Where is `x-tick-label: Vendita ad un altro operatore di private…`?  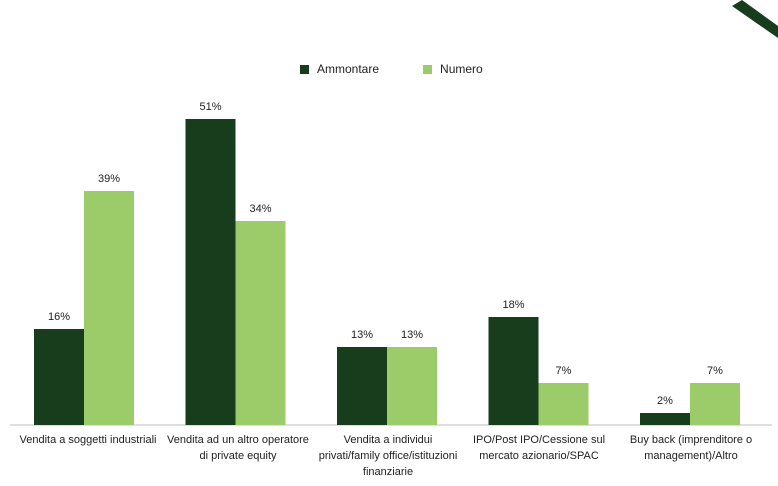
x-tick-label: Vendita ad un altro operatore di private… is located at coordinates (238, 448).